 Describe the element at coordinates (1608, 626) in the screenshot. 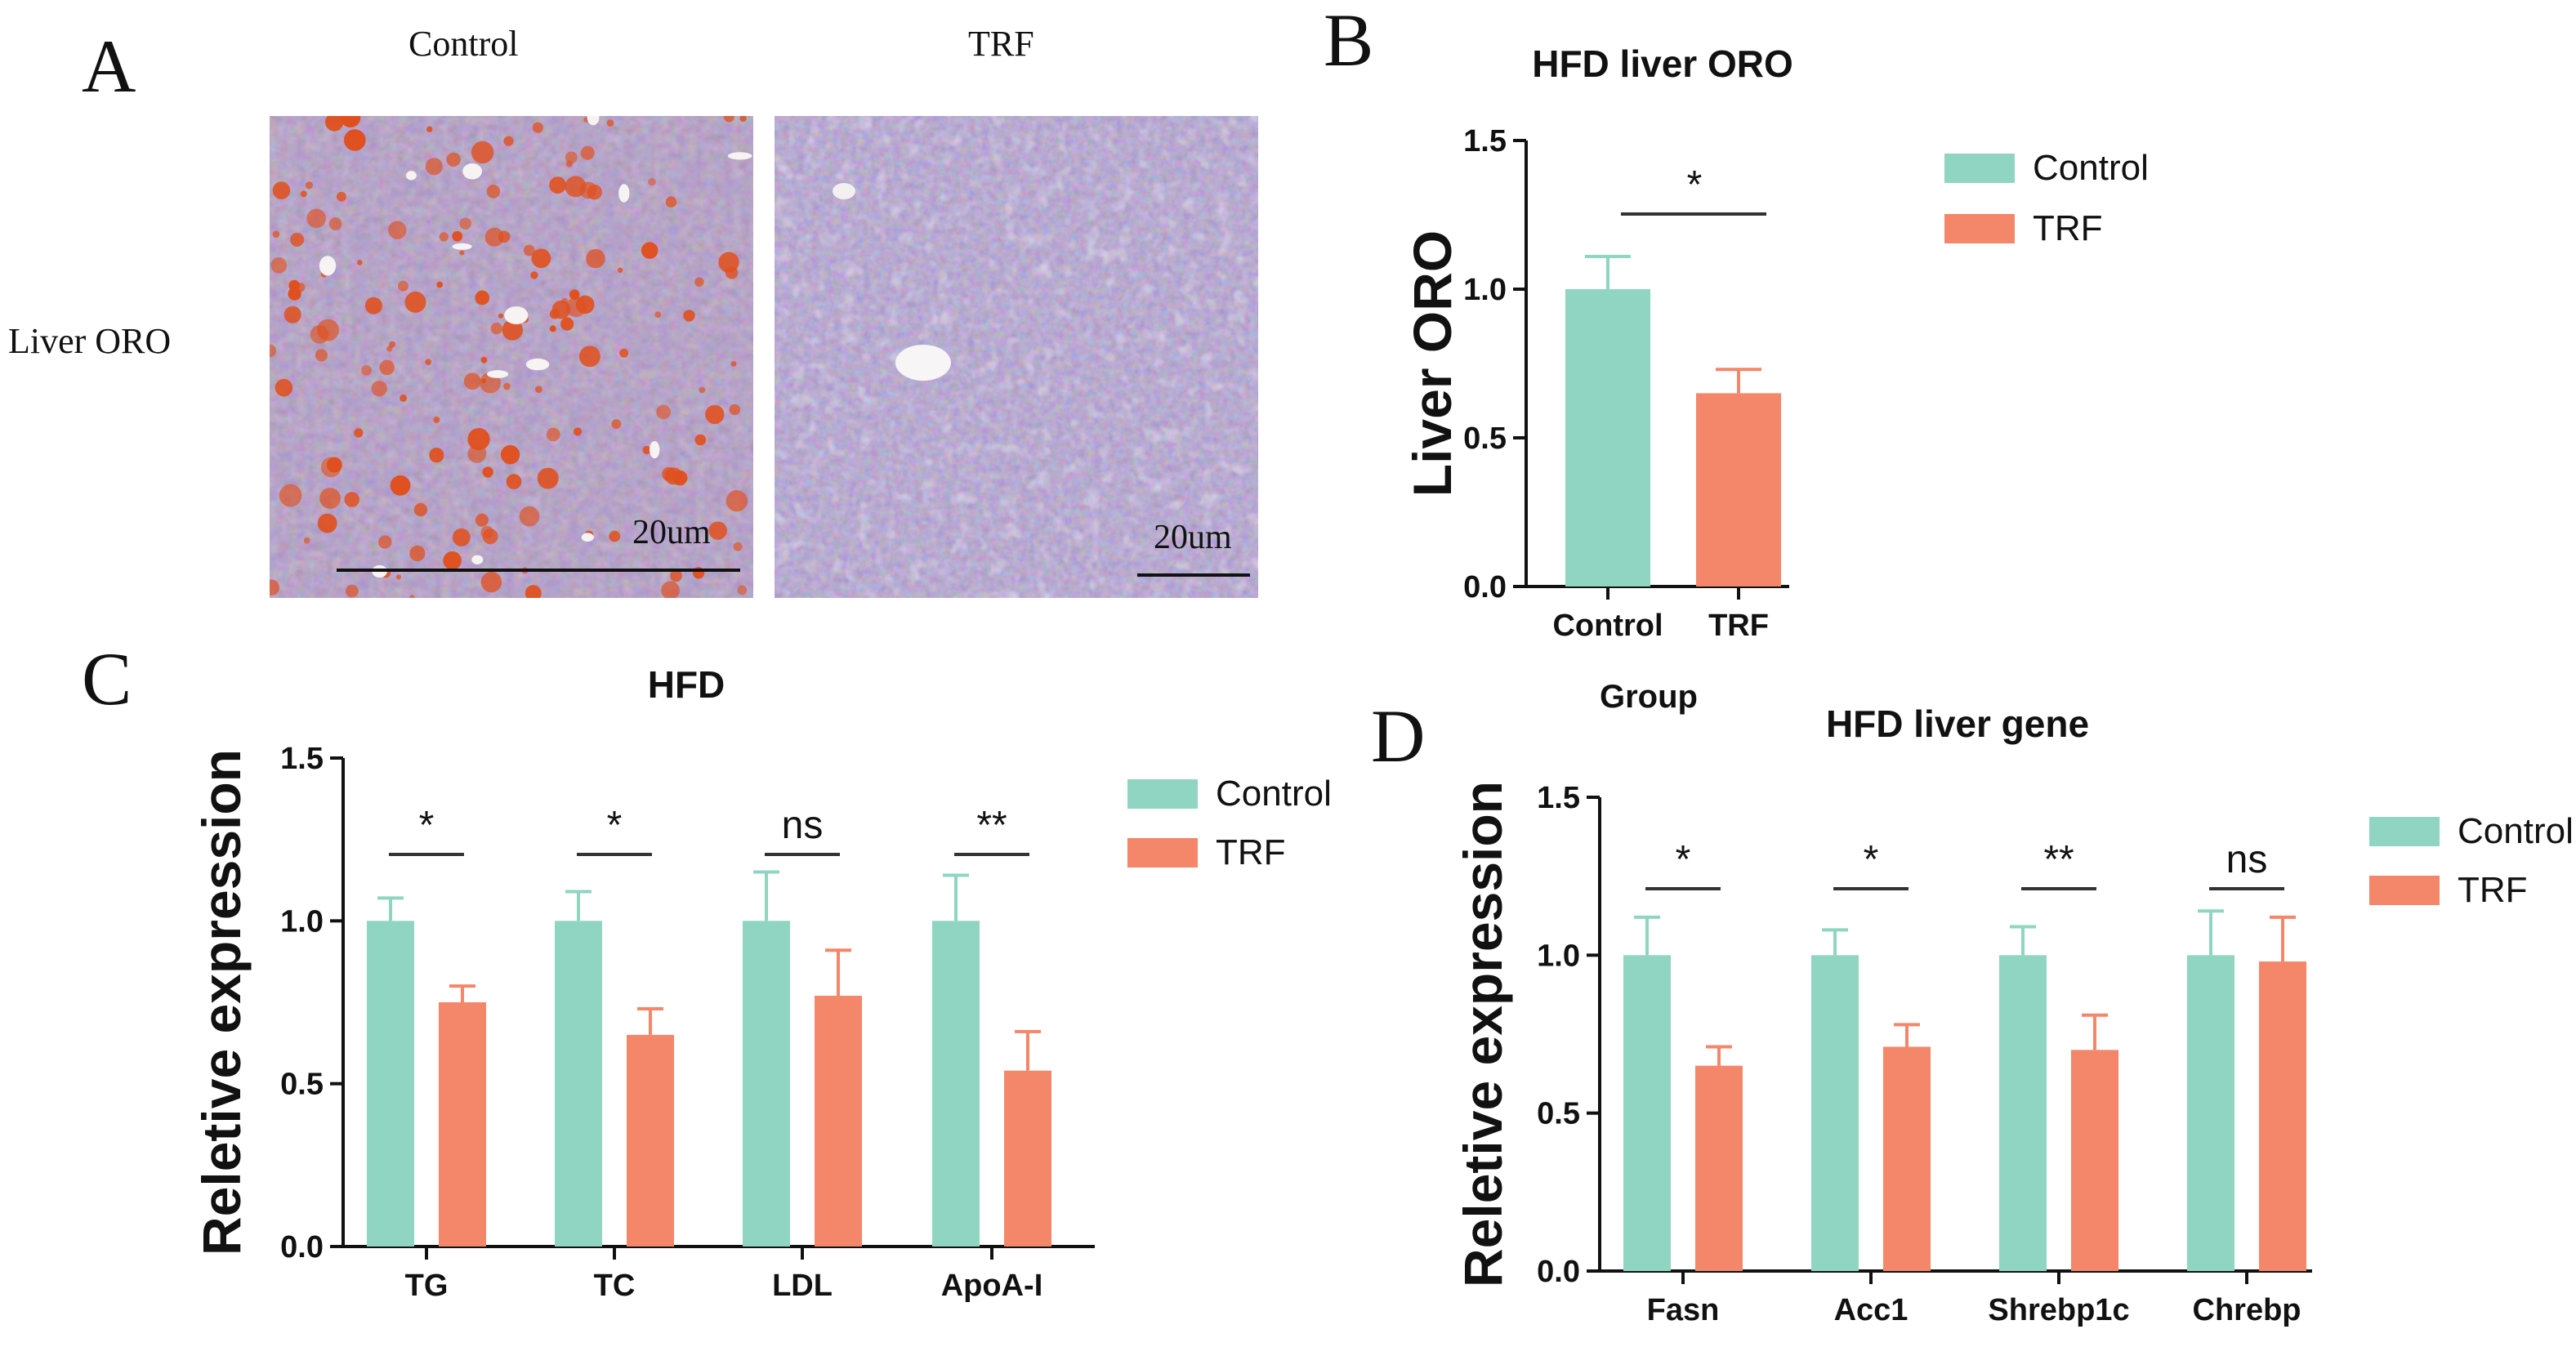

I see `x-tick-label: Control` at that location.